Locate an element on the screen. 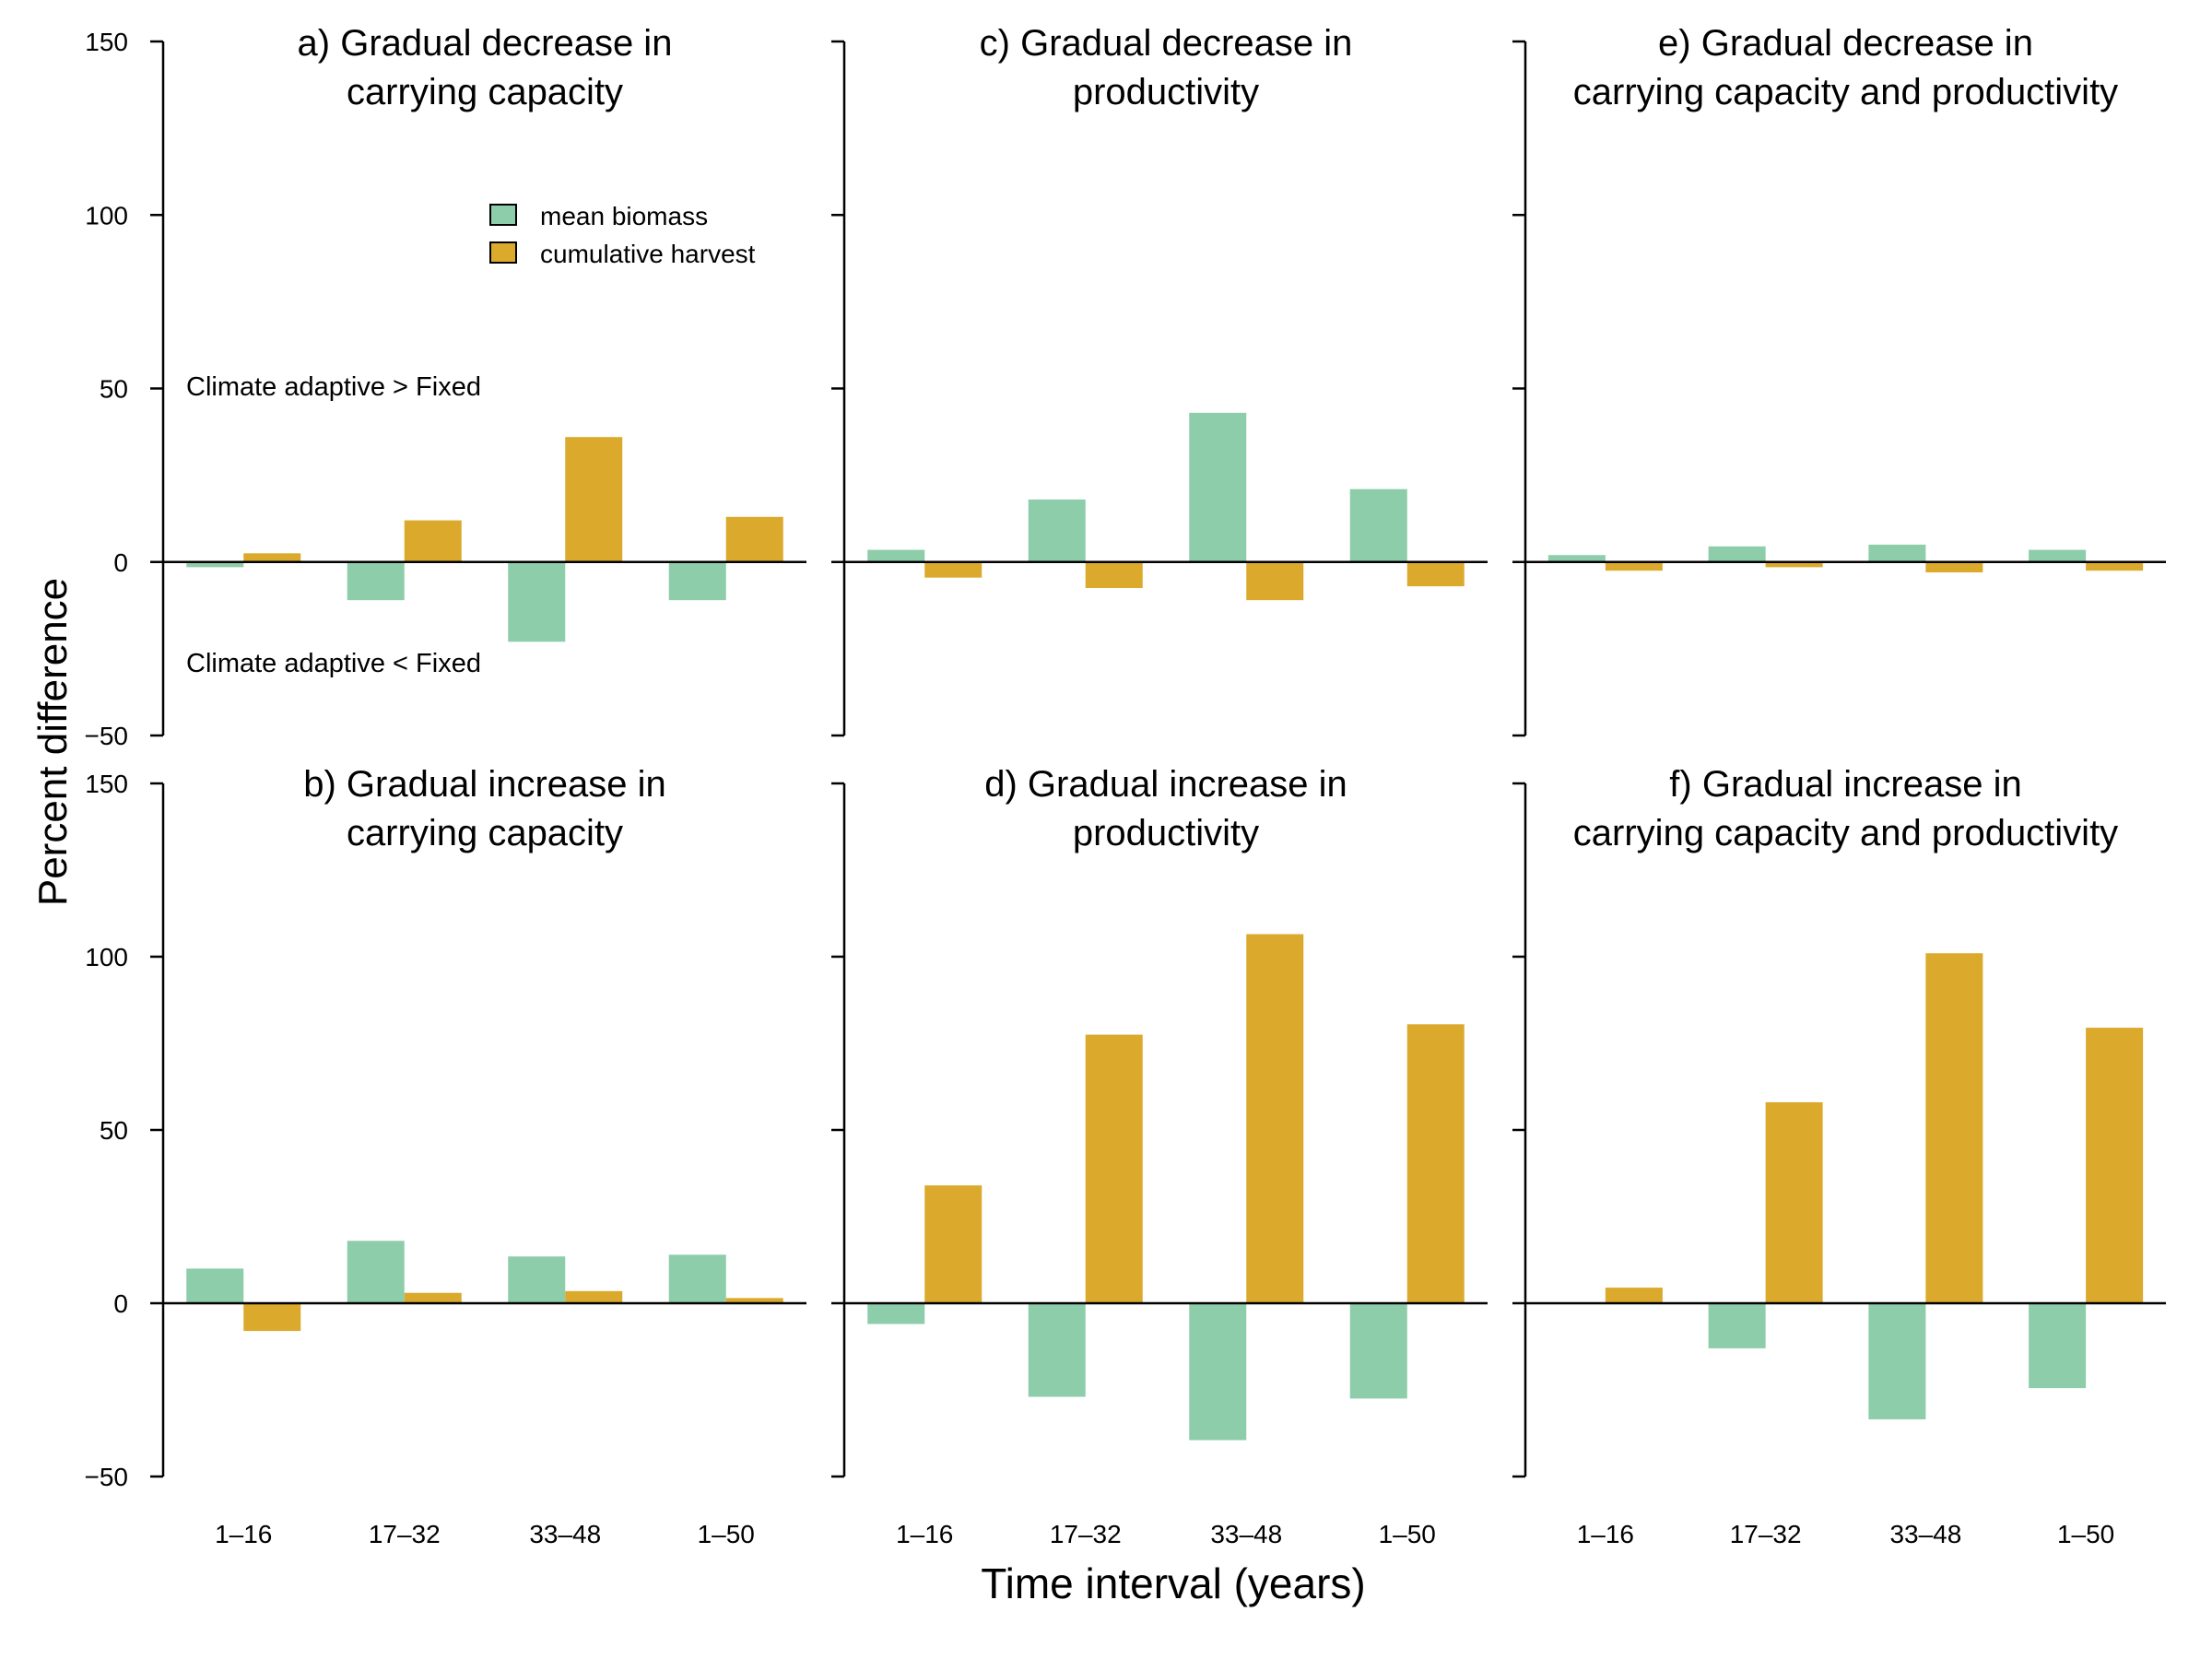 This screenshot has height=1659, width=2212. legend-swatch-mean-biomass is located at coordinates (503, 215).